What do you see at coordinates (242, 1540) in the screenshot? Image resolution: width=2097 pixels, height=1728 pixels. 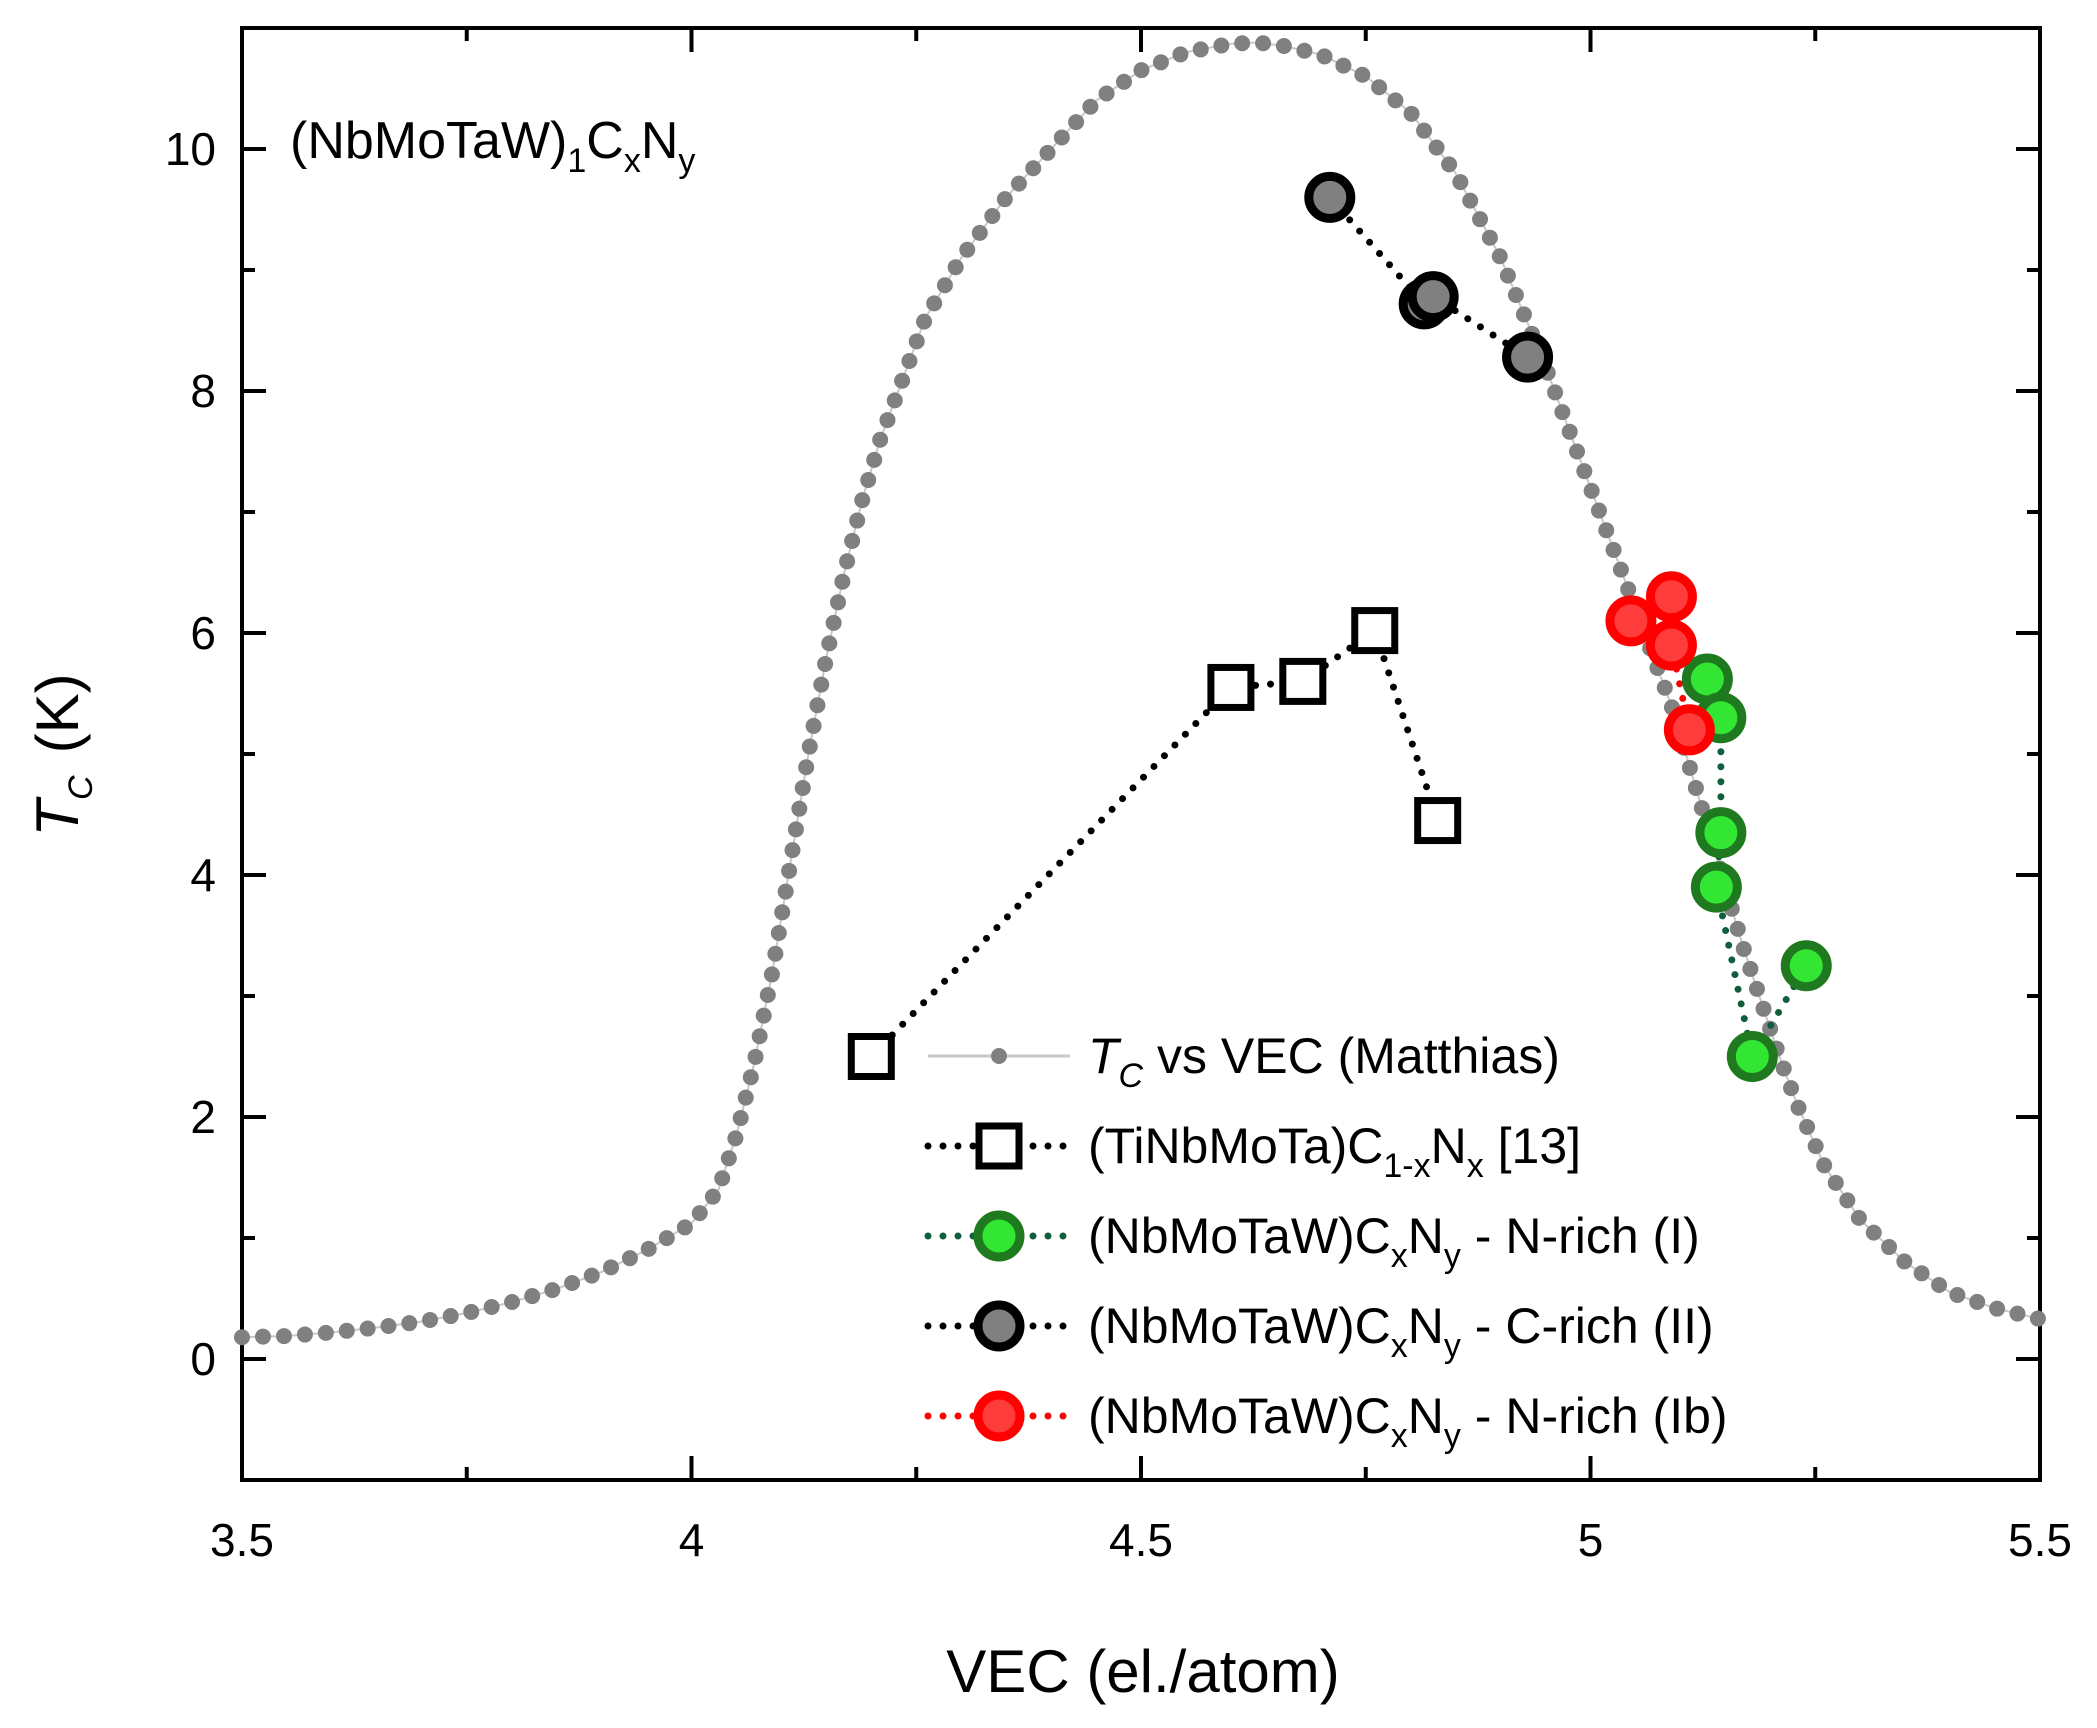 I see `x-tick-label: 3.5` at bounding box center [242, 1540].